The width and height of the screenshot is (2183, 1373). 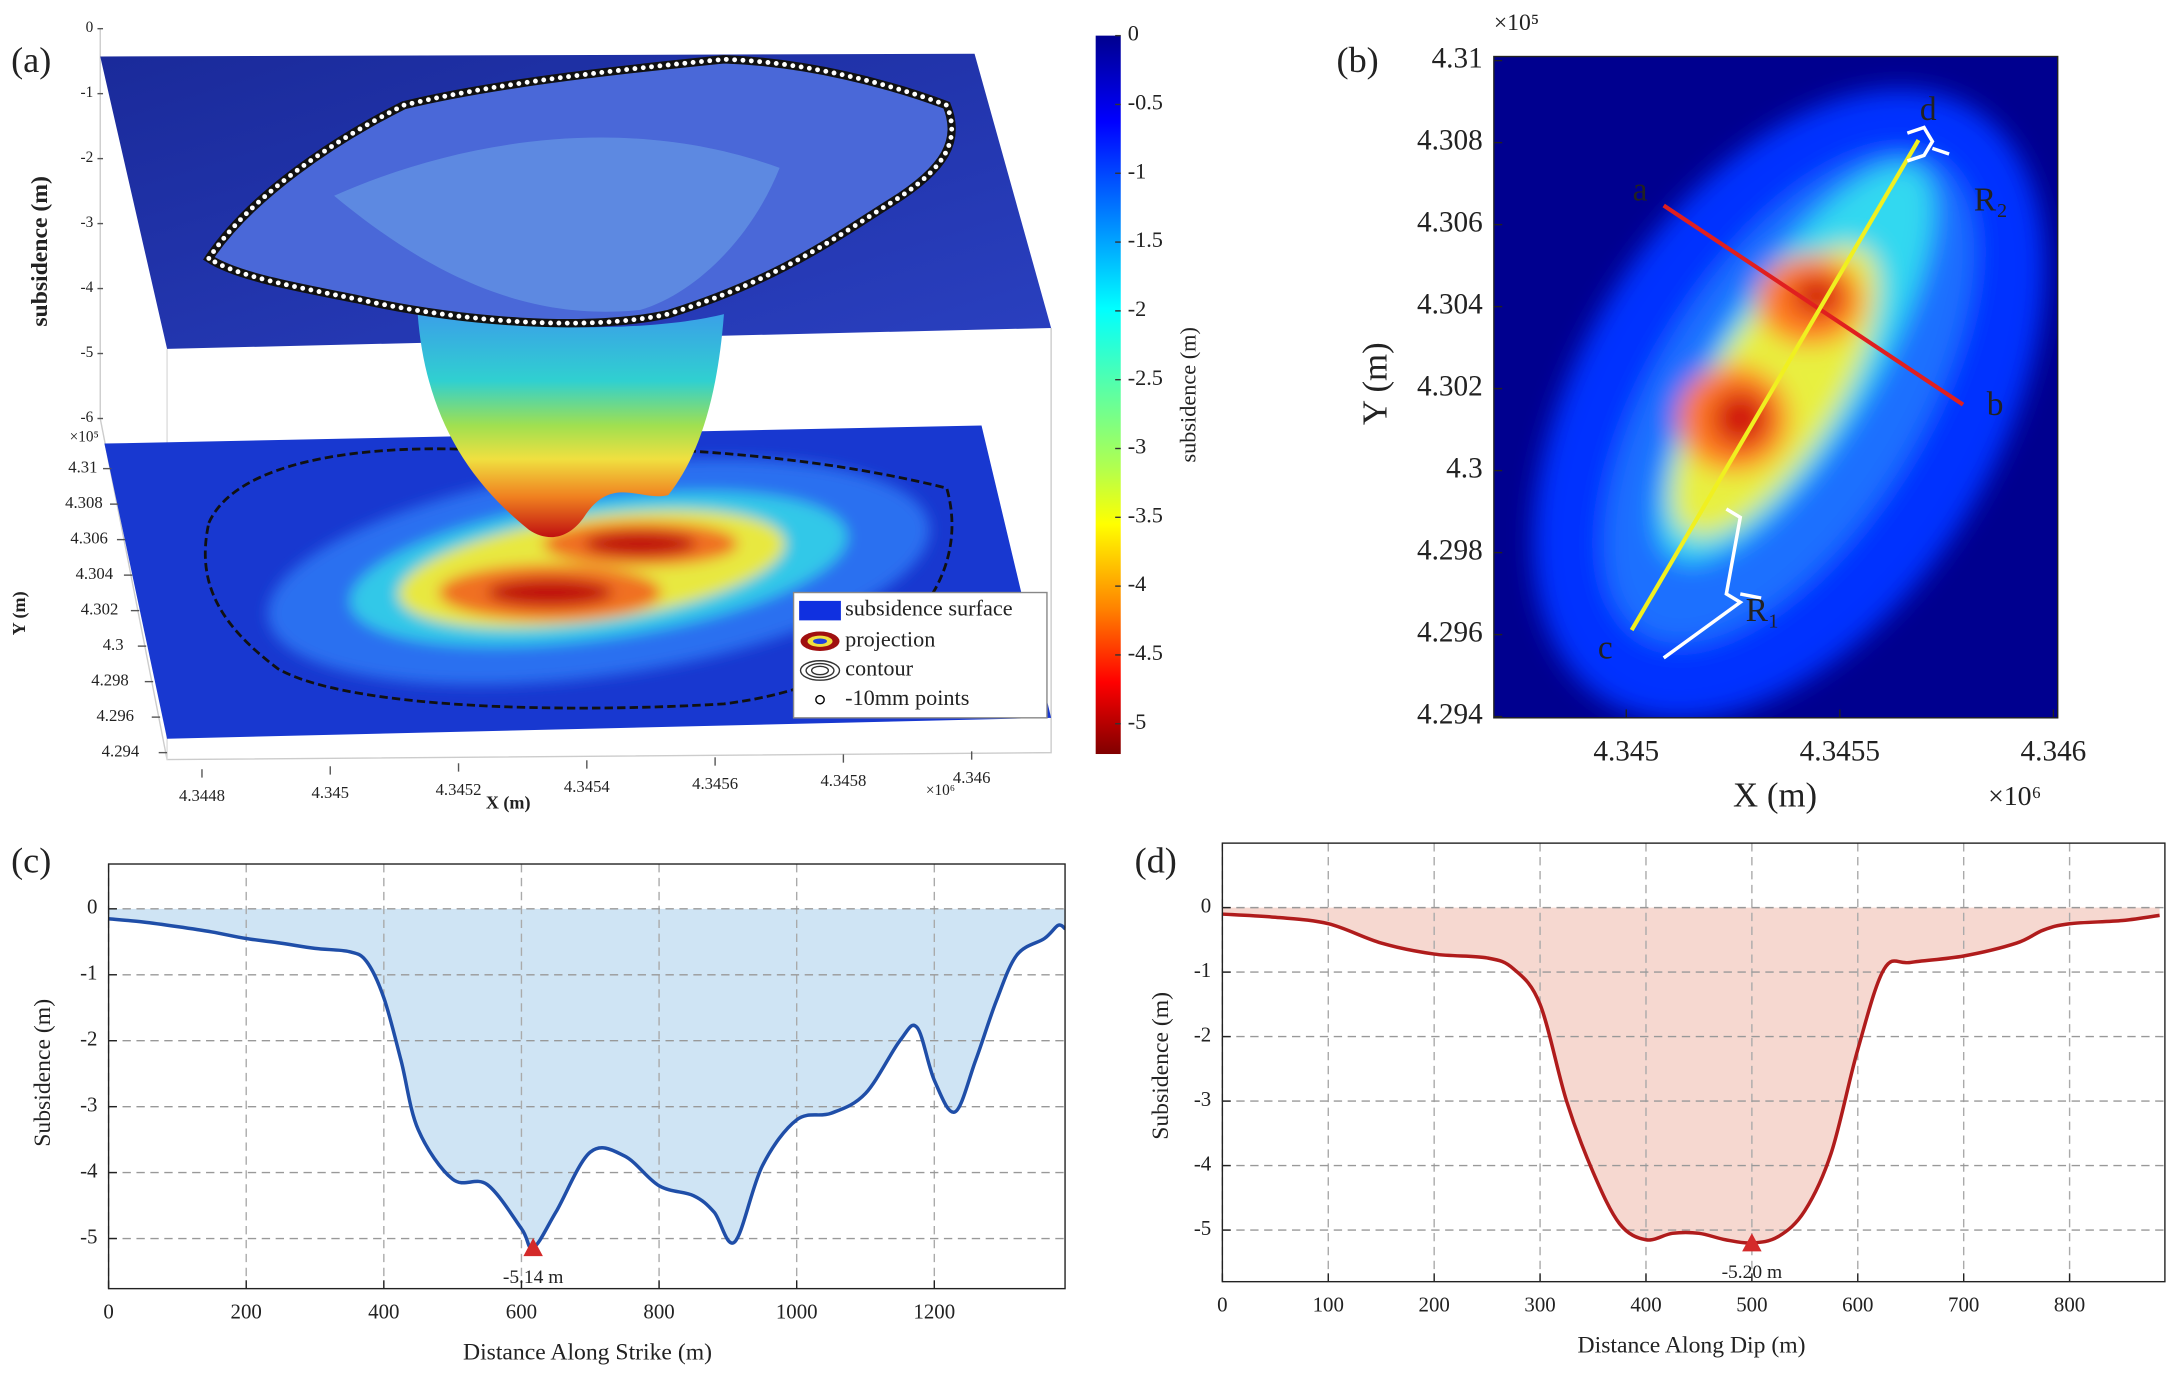 What do you see at coordinates (1137, 170) in the screenshot?
I see `colorbar-tick-label: -1` at bounding box center [1137, 170].